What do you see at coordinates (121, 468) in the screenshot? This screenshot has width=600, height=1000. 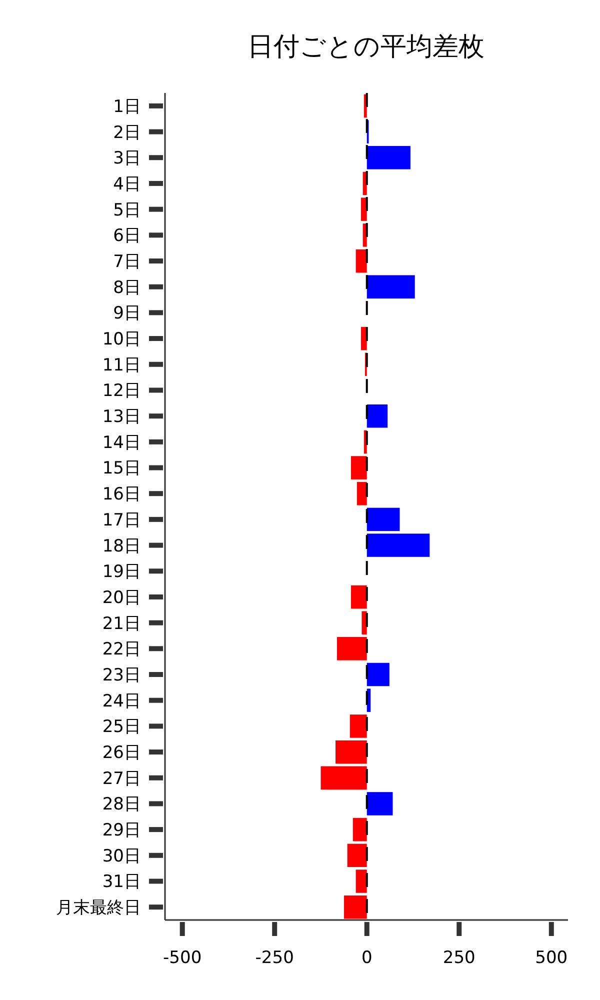 I see `y-tick-label: 15日` at bounding box center [121, 468].